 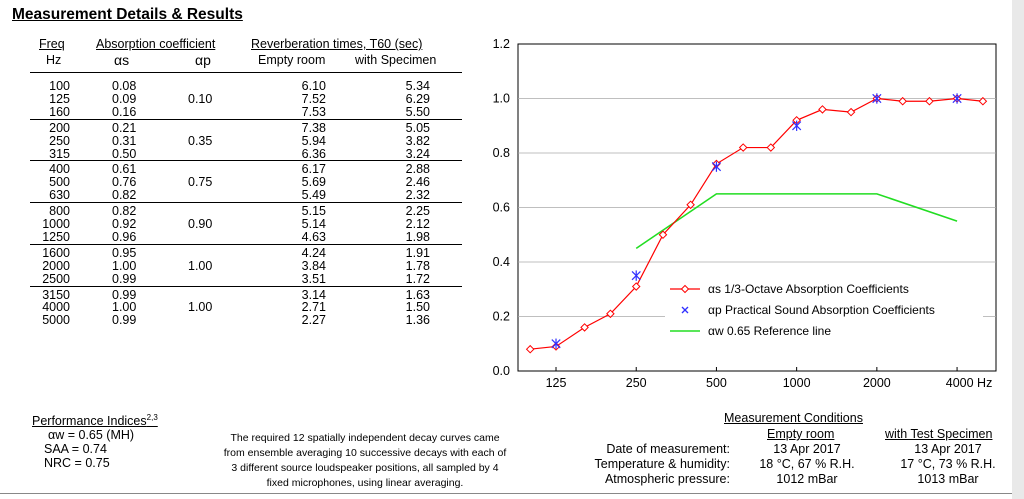 I want to click on empty-room-cell: 5.14, so click(x=313, y=224).